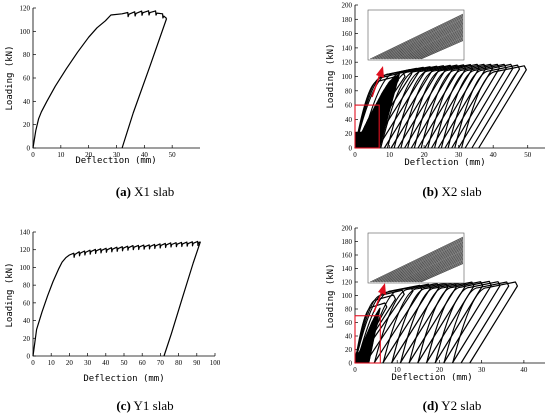  I want to click on tick-labels: 0 10 20 30 40 50 60 70 80 90 100 0 20 40 60 80 100 120 140, so click(120, 298).